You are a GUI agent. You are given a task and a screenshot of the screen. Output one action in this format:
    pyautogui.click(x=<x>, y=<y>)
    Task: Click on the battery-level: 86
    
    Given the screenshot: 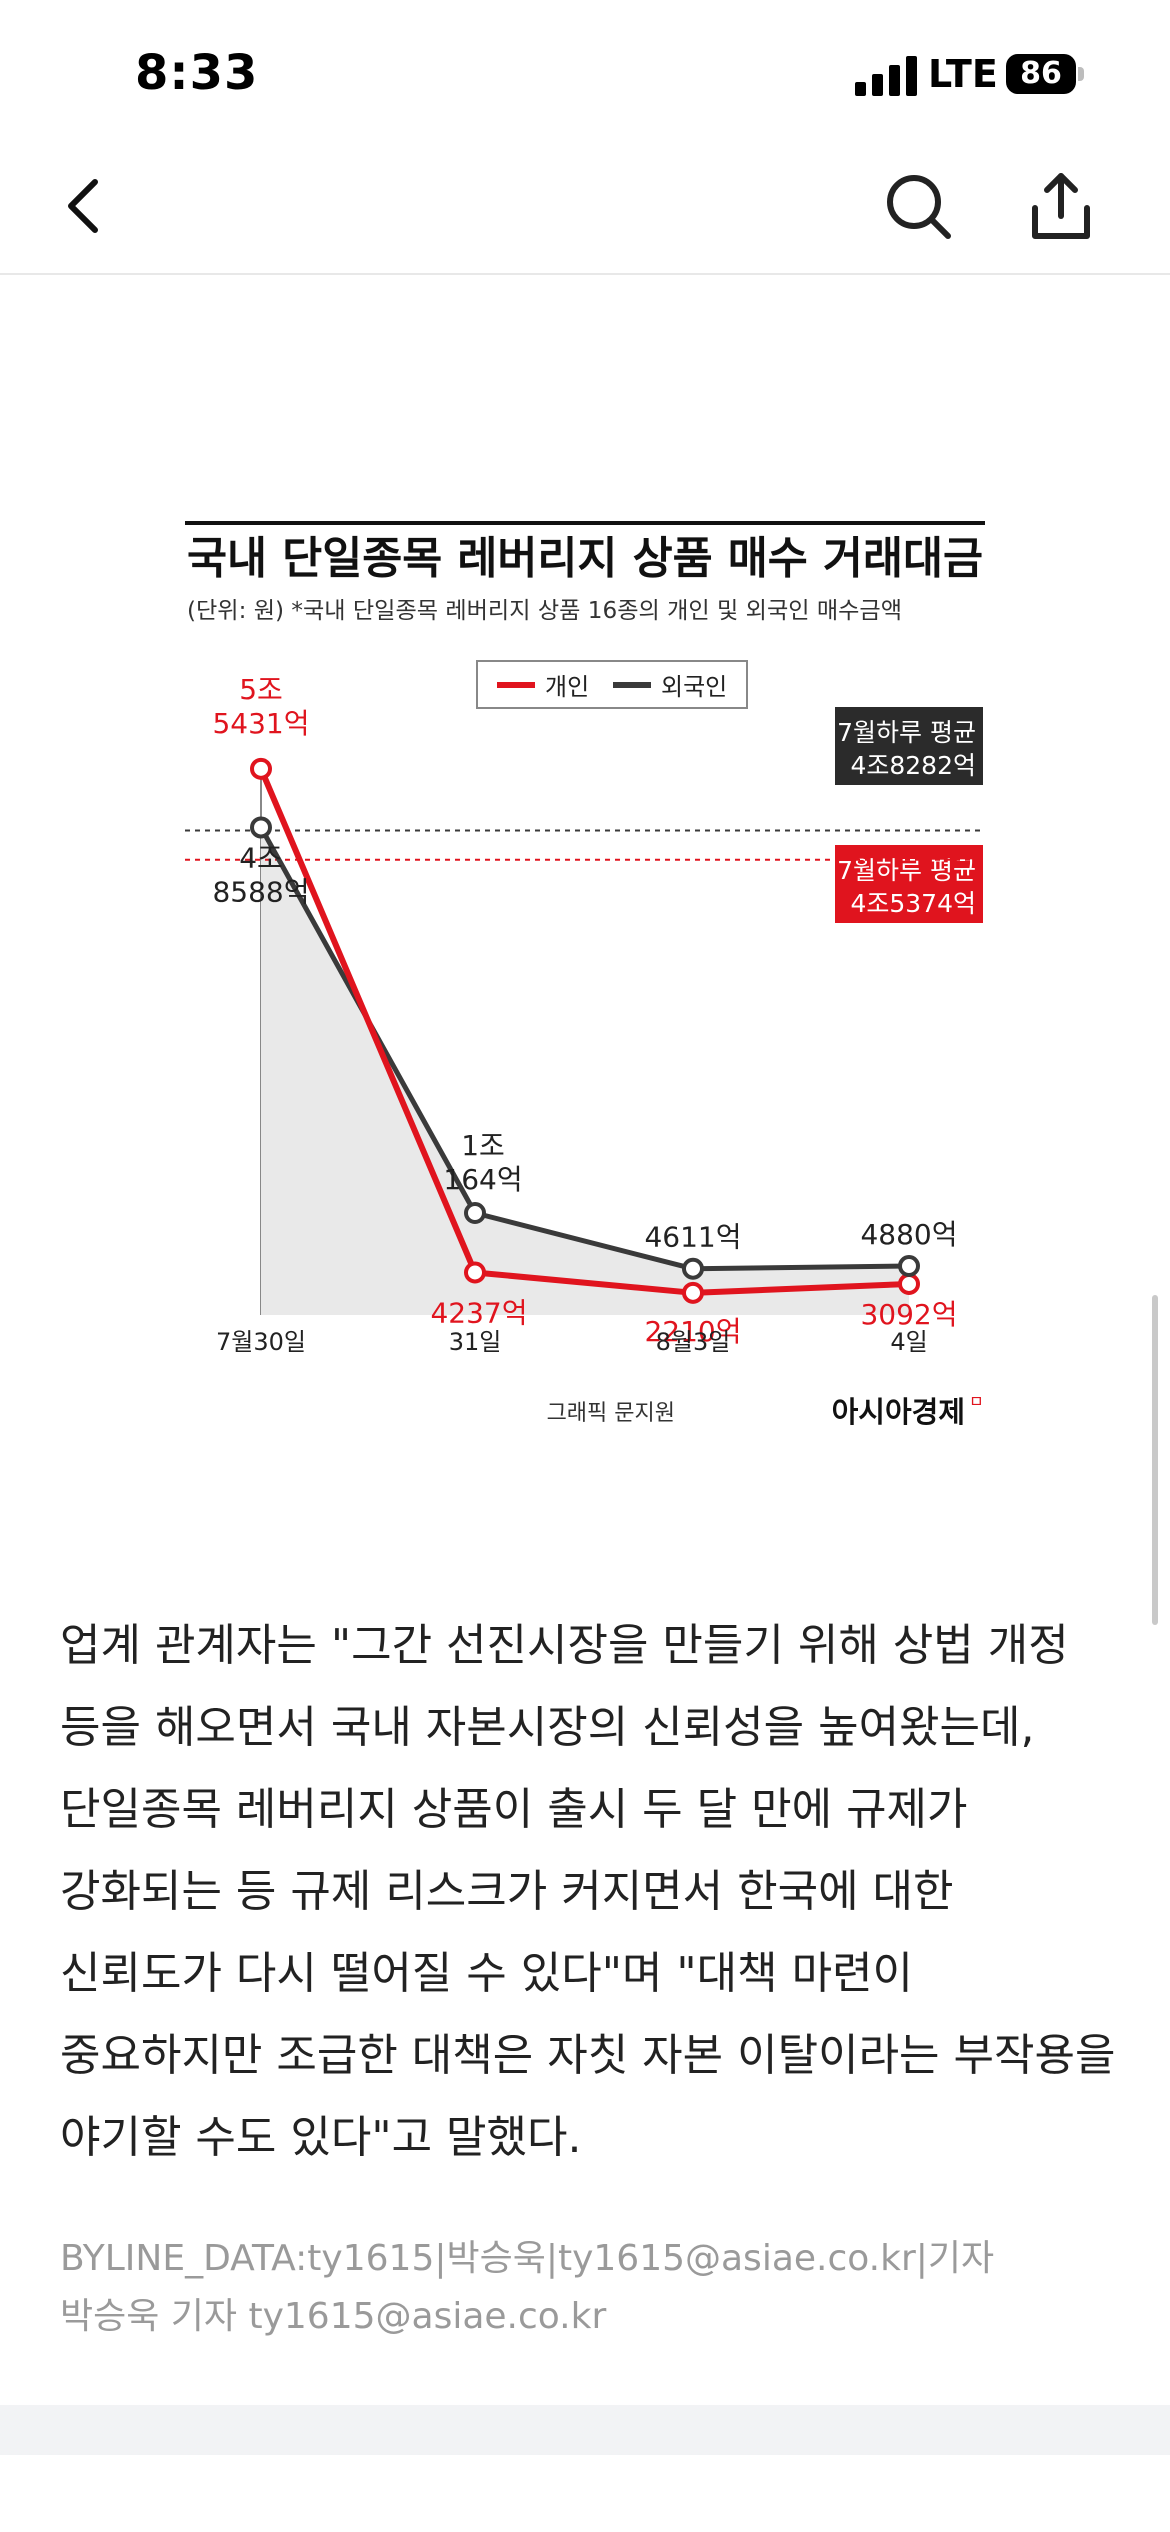 What is the action you would take?
    pyautogui.click(x=1041, y=73)
    